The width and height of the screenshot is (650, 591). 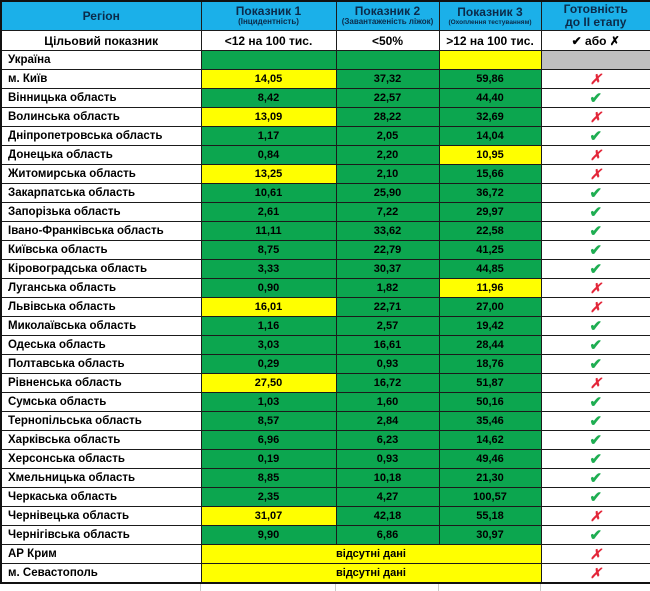 I want to click on indicator-2-value-cell: 1,82, so click(x=387, y=288).